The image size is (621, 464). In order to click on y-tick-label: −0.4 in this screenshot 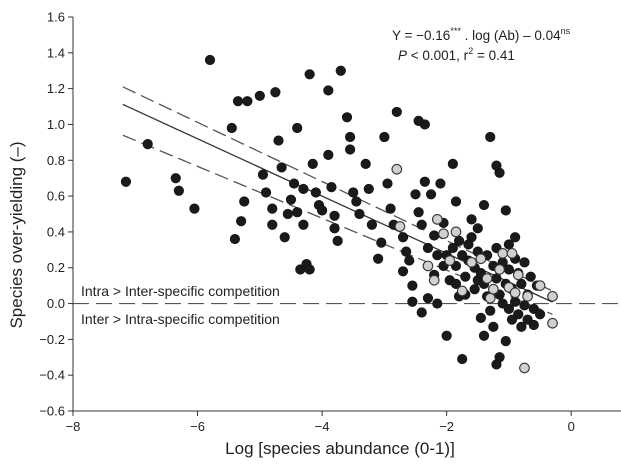, I will do `click(52, 375)`.